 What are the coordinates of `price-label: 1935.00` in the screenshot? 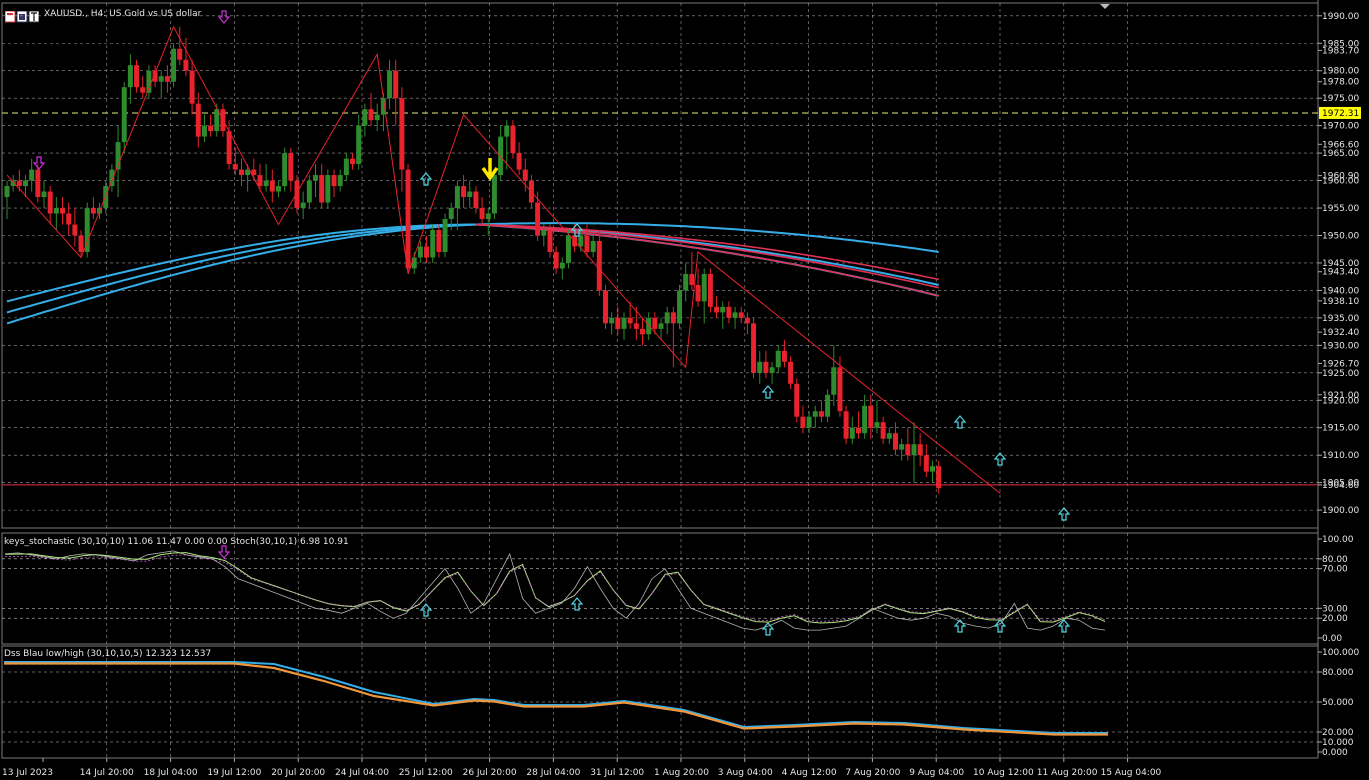 It's located at (1340, 319).